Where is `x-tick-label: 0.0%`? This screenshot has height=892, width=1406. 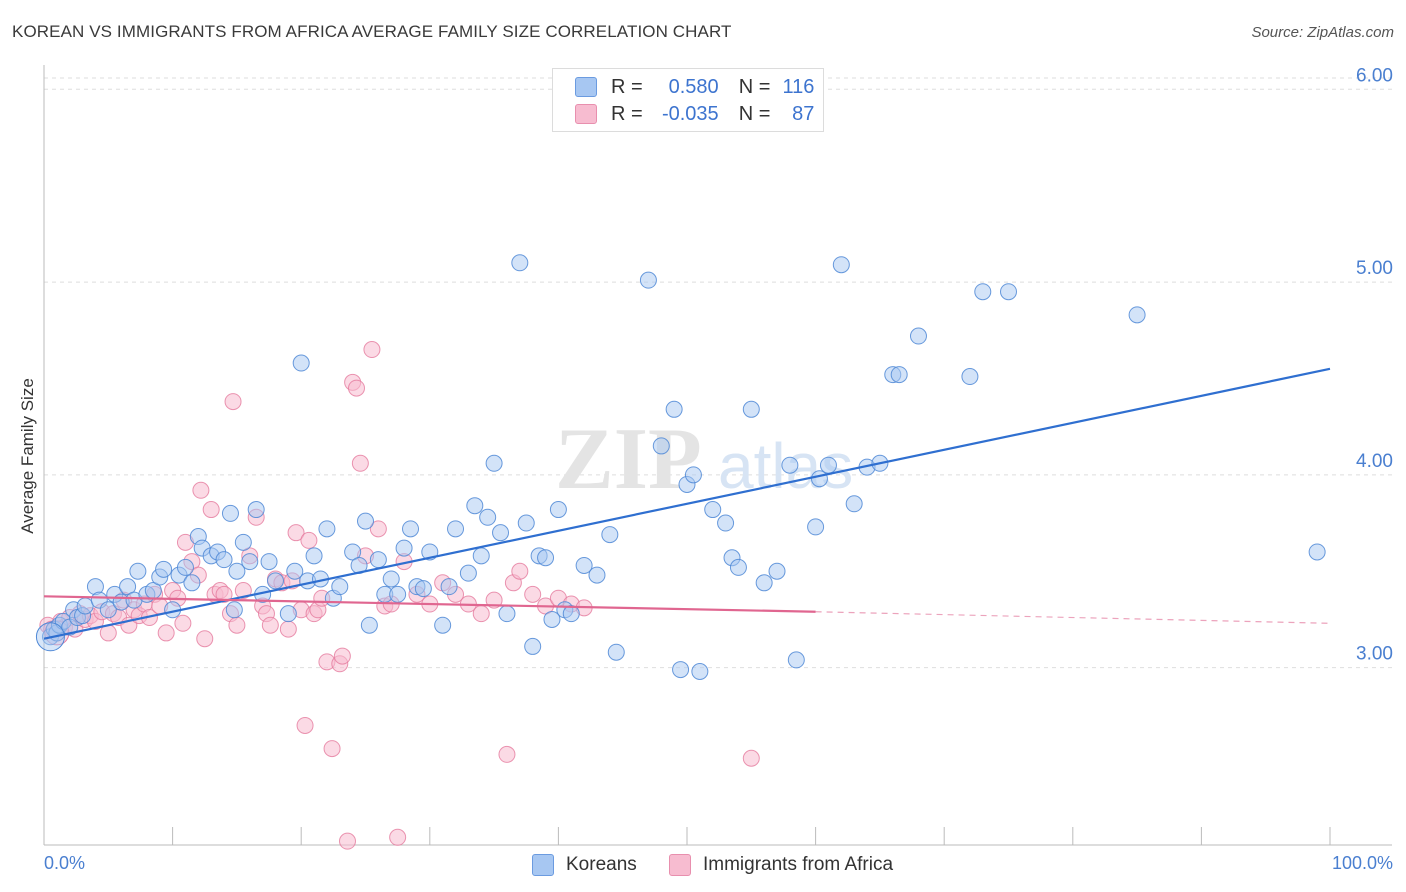 x-tick-label: 0.0% is located at coordinates (64, 863).